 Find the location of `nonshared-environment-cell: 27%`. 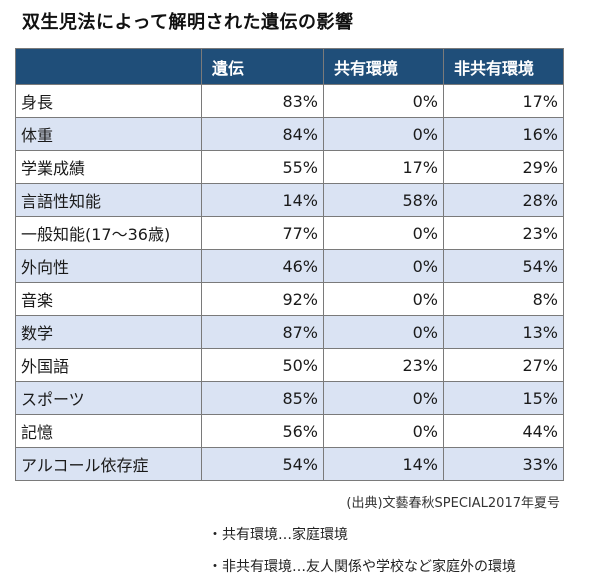

nonshared-environment-cell: 27% is located at coordinates (503, 365).